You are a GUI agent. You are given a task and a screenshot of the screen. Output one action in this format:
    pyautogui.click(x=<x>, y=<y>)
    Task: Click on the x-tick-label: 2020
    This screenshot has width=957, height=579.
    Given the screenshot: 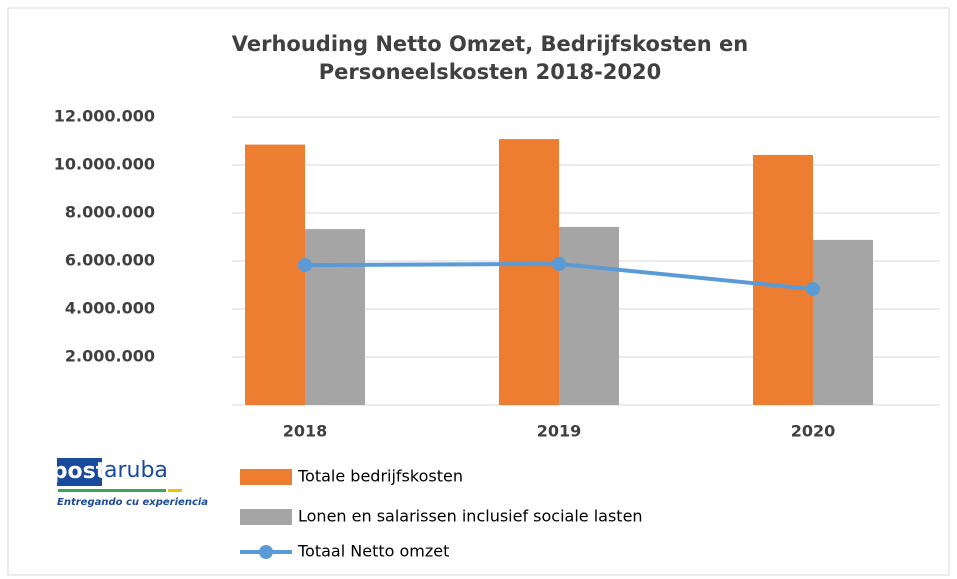 What is the action you would take?
    pyautogui.click(x=813, y=431)
    